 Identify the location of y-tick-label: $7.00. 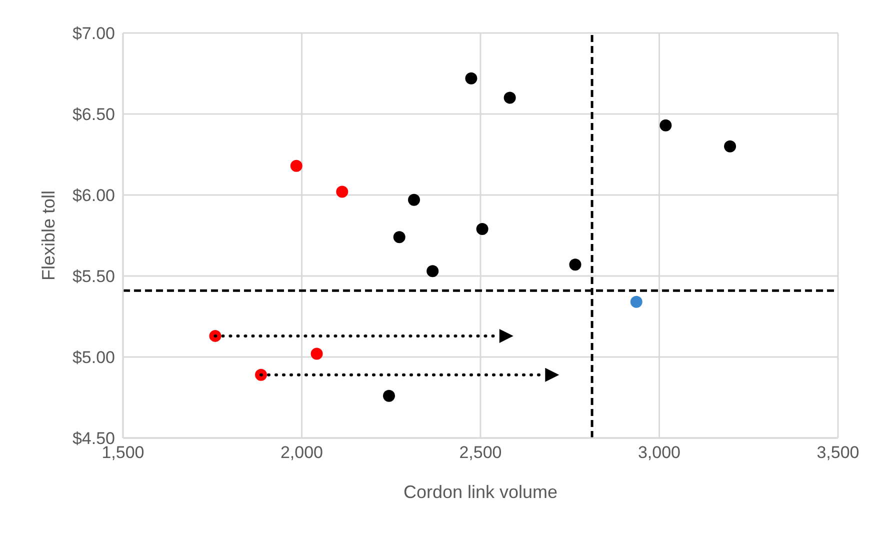
(93, 34).